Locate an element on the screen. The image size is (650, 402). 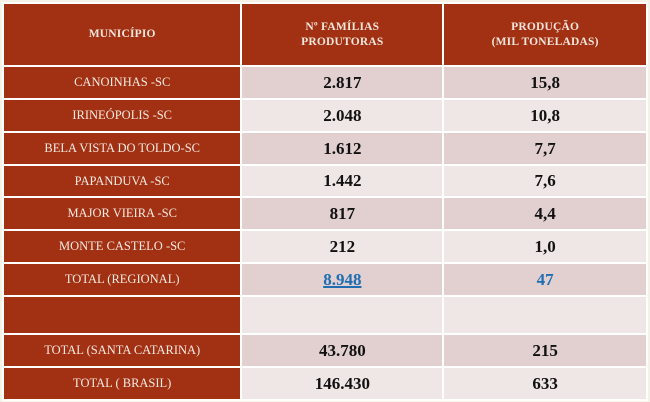
producao-cell is located at coordinates (545, 315).